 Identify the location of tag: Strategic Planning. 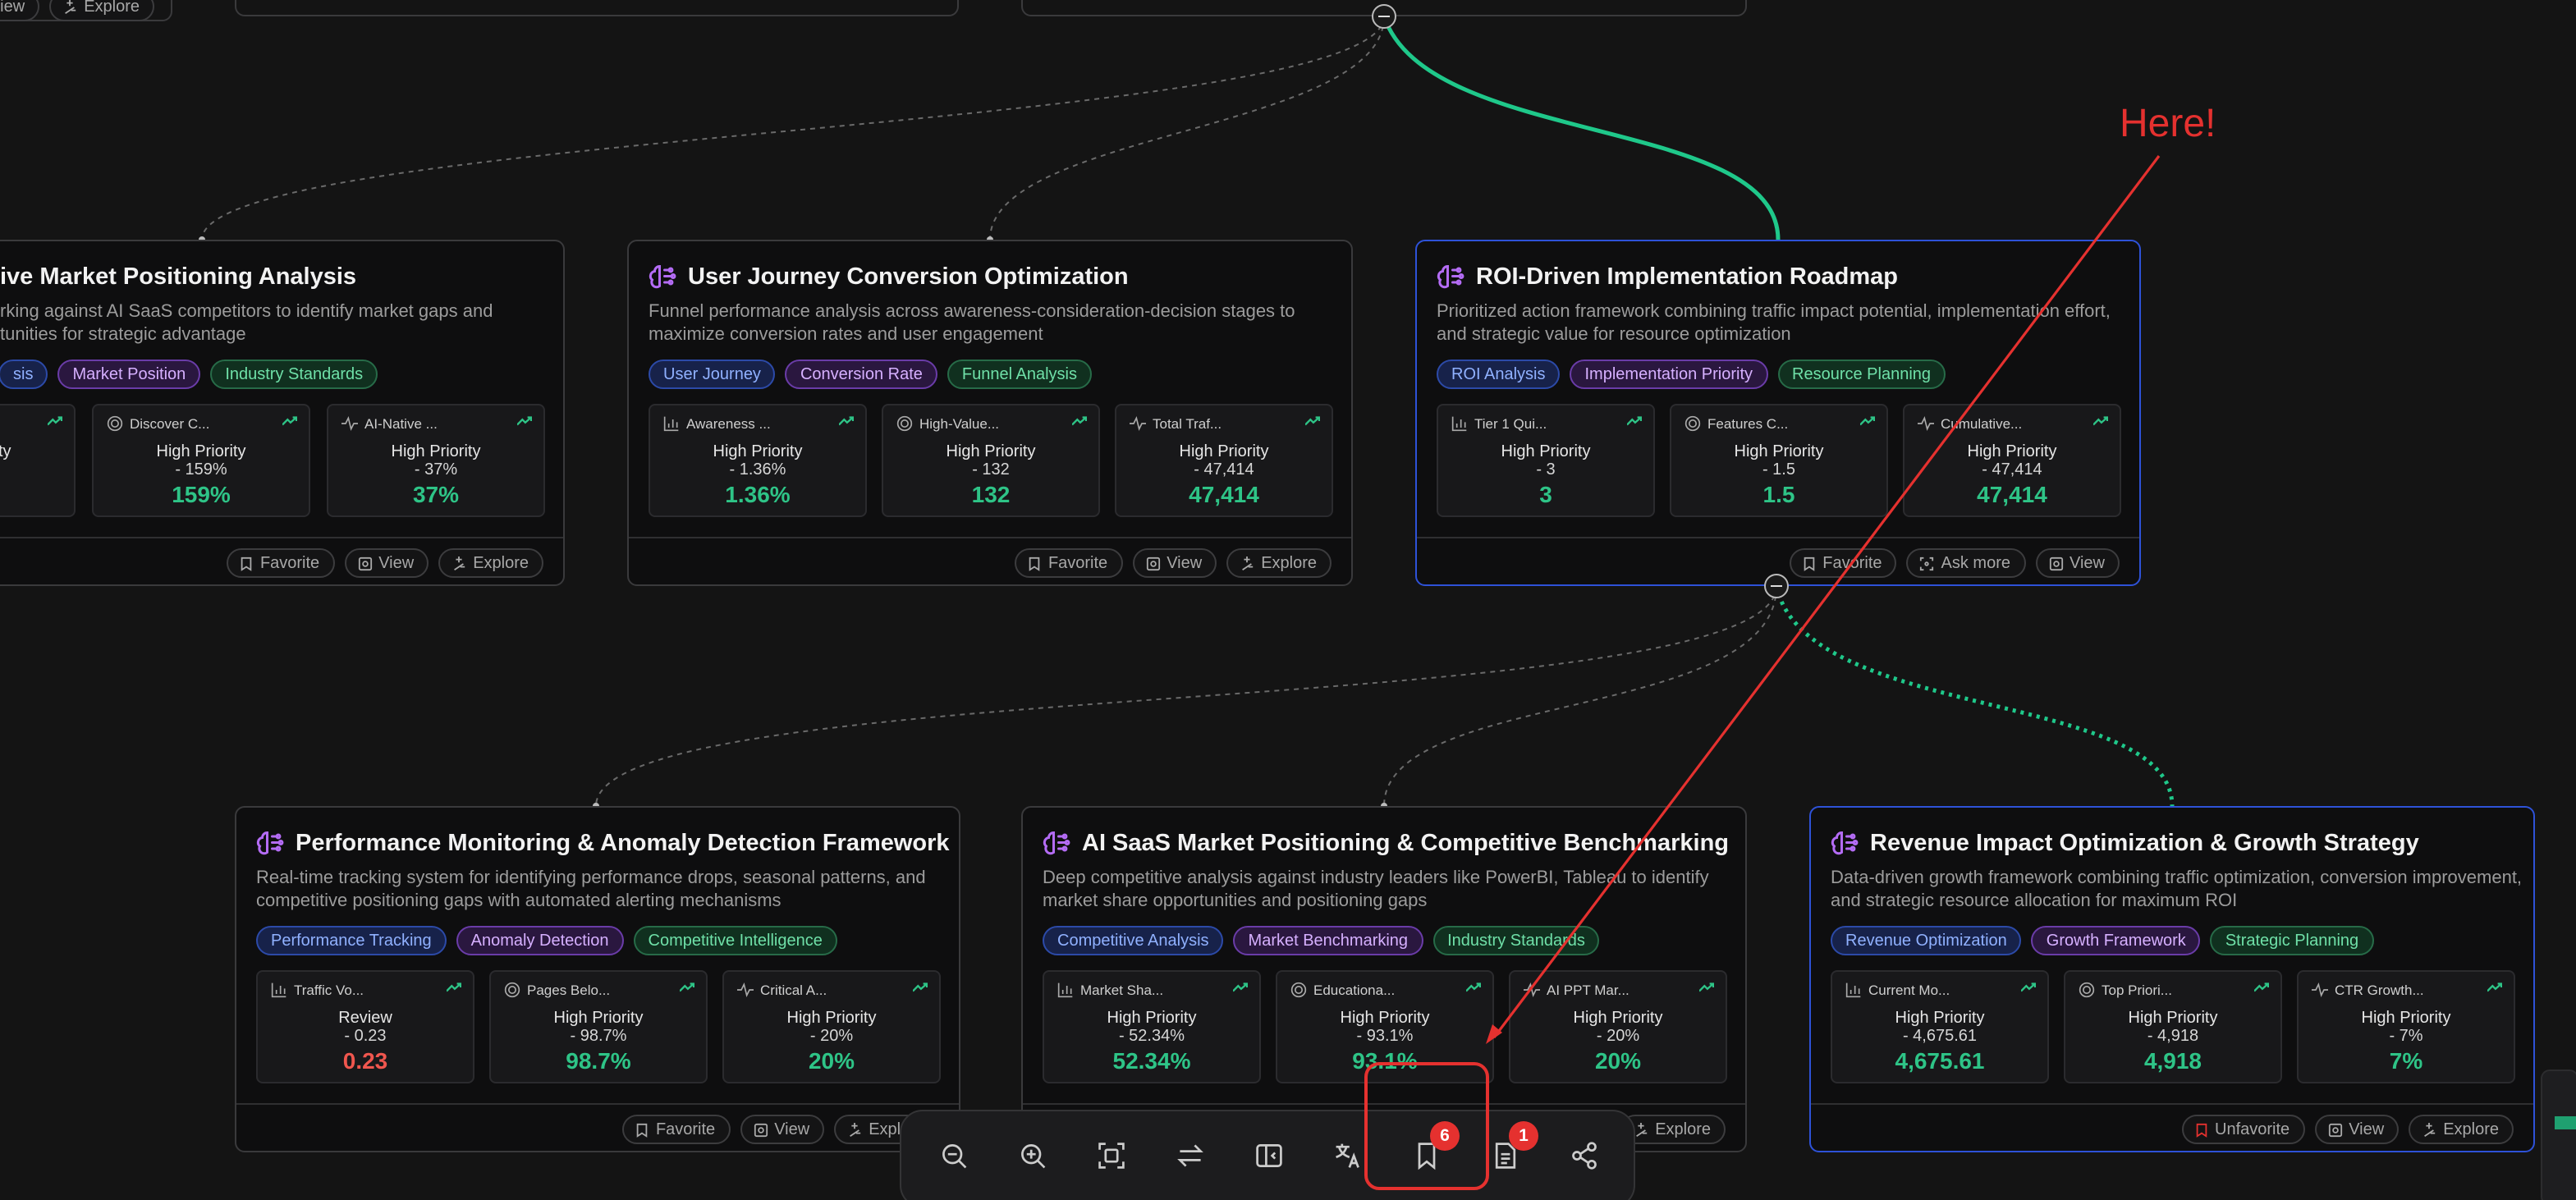
(2292, 940).